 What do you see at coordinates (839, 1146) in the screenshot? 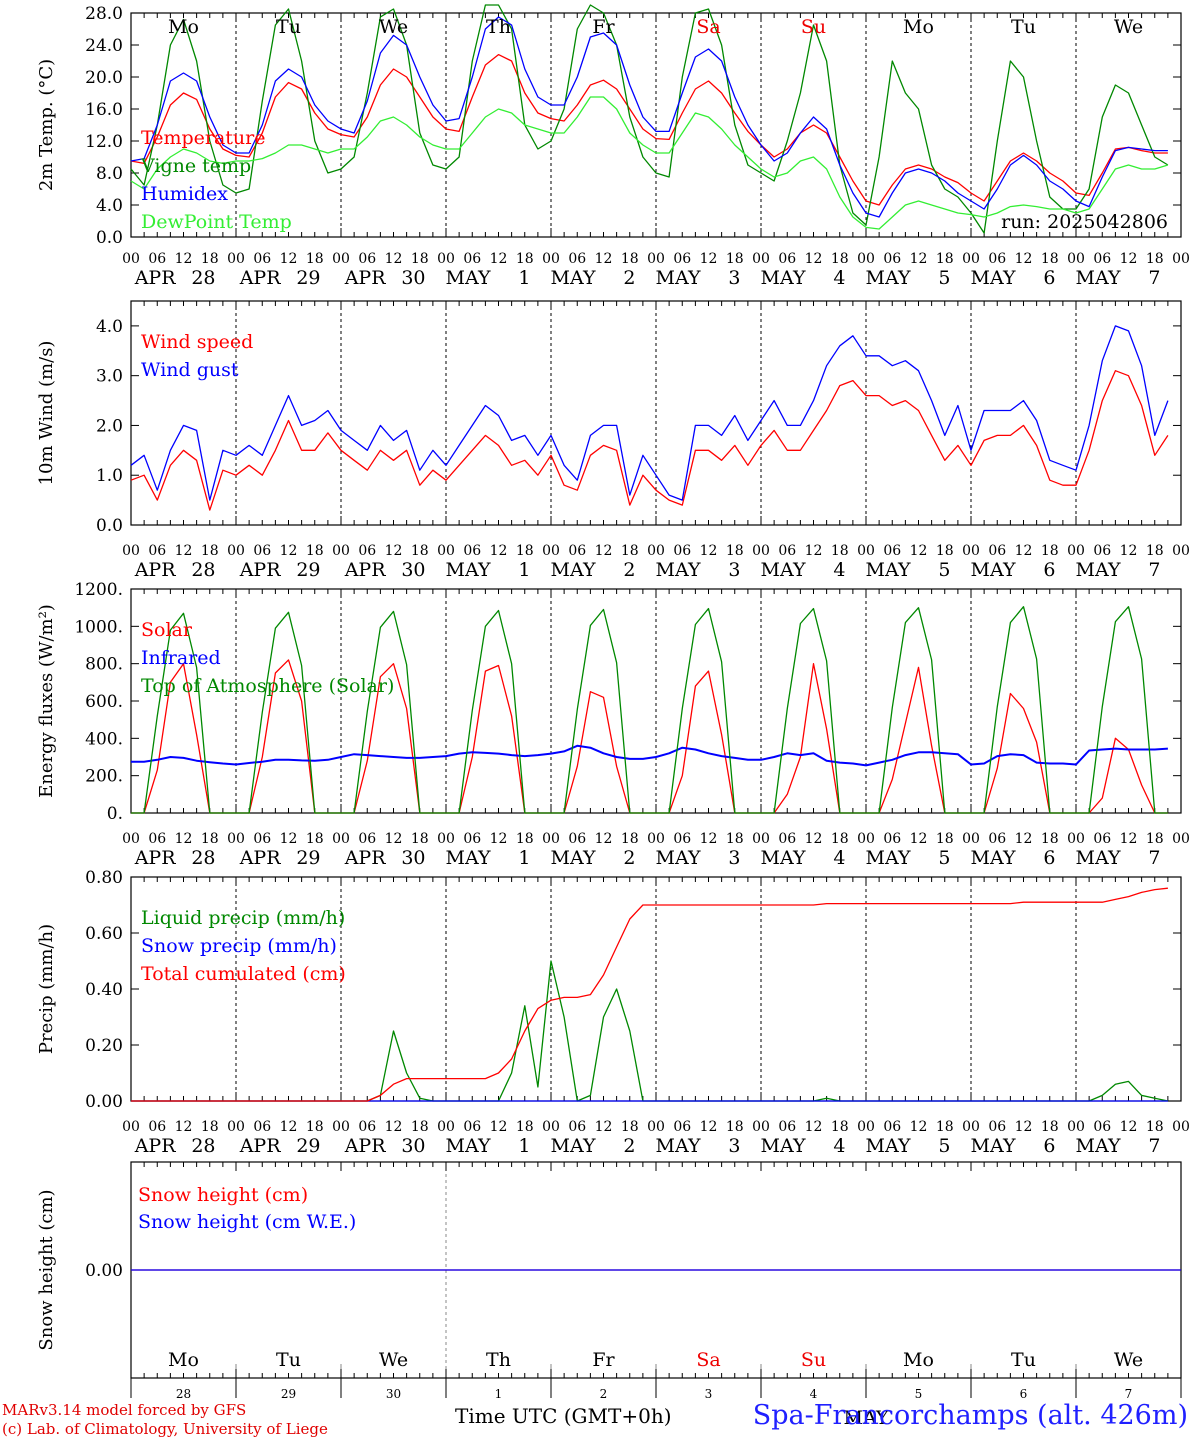
I see `date-day-label: 4` at bounding box center [839, 1146].